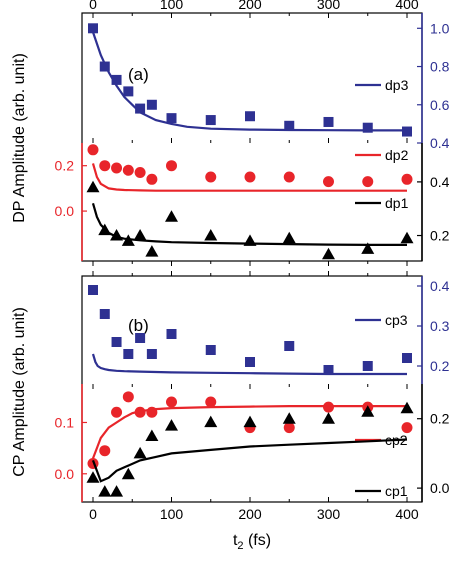 The height and width of the screenshot is (563, 469). I want to click on cp3-fit-line, so click(249, 364).